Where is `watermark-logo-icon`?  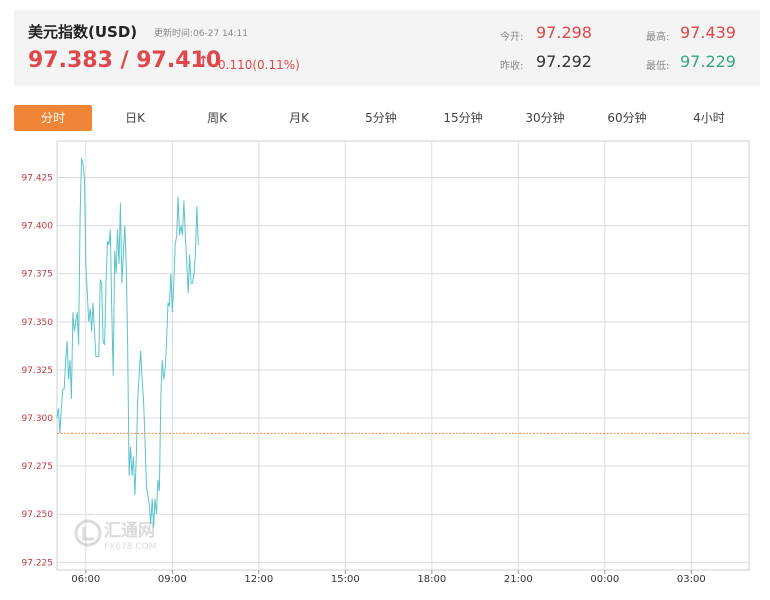 watermark-logo-icon is located at coordinates (88, 533).